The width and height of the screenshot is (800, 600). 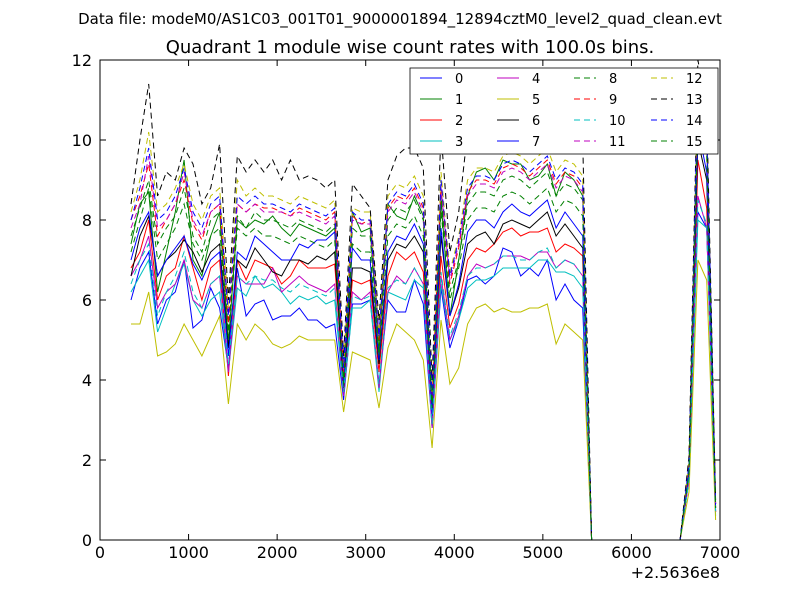 What do you see at coordinates (617, 121) in the screenshot?
I see `legend-label-10: 10` at bounding box center [617, 121].